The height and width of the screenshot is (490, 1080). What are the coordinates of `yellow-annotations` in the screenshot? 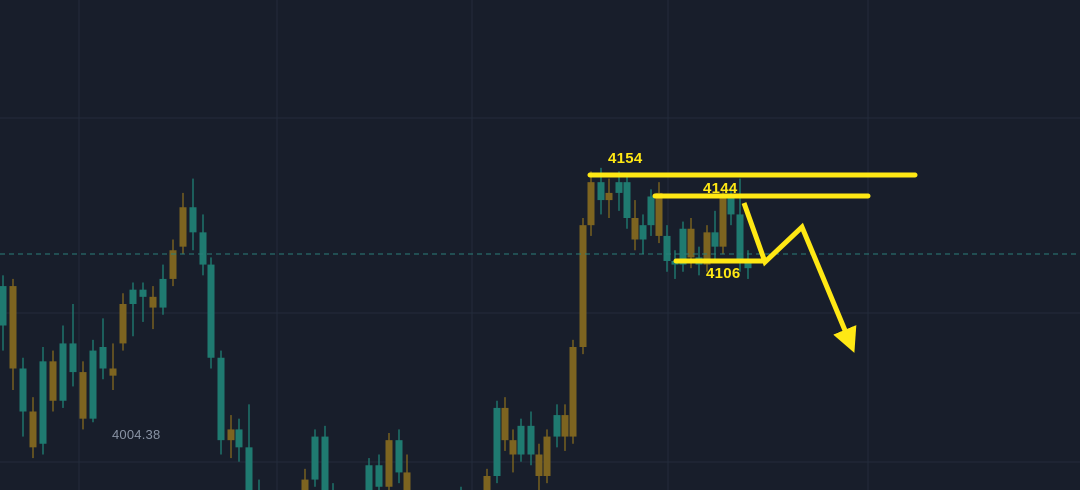 It's located at (752, 262).